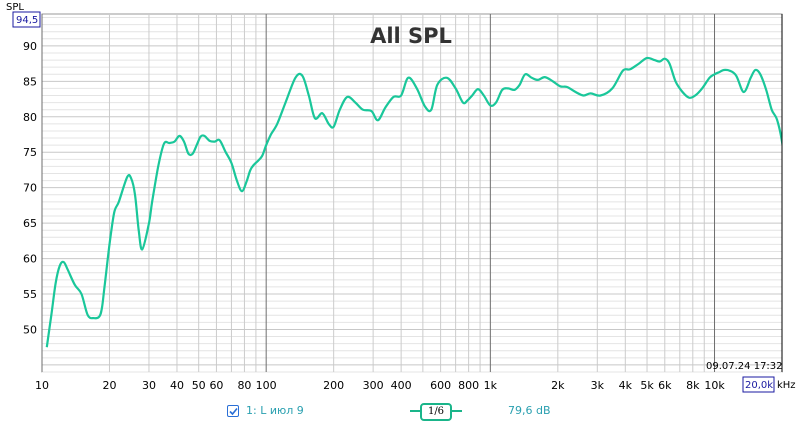 This screenshot has height=425, width=800. I want to click on y-tick-label: 50, so click(30, 329).